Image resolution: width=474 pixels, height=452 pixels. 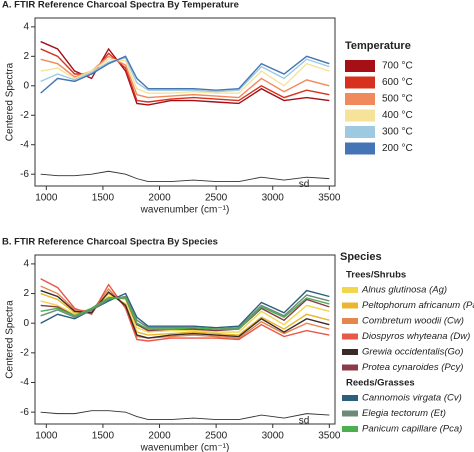 What do you see at coordinates (380, 383) in the screenshot?
I see `legend-group: Reeds/Grasses` at bounding box center [380, 383].